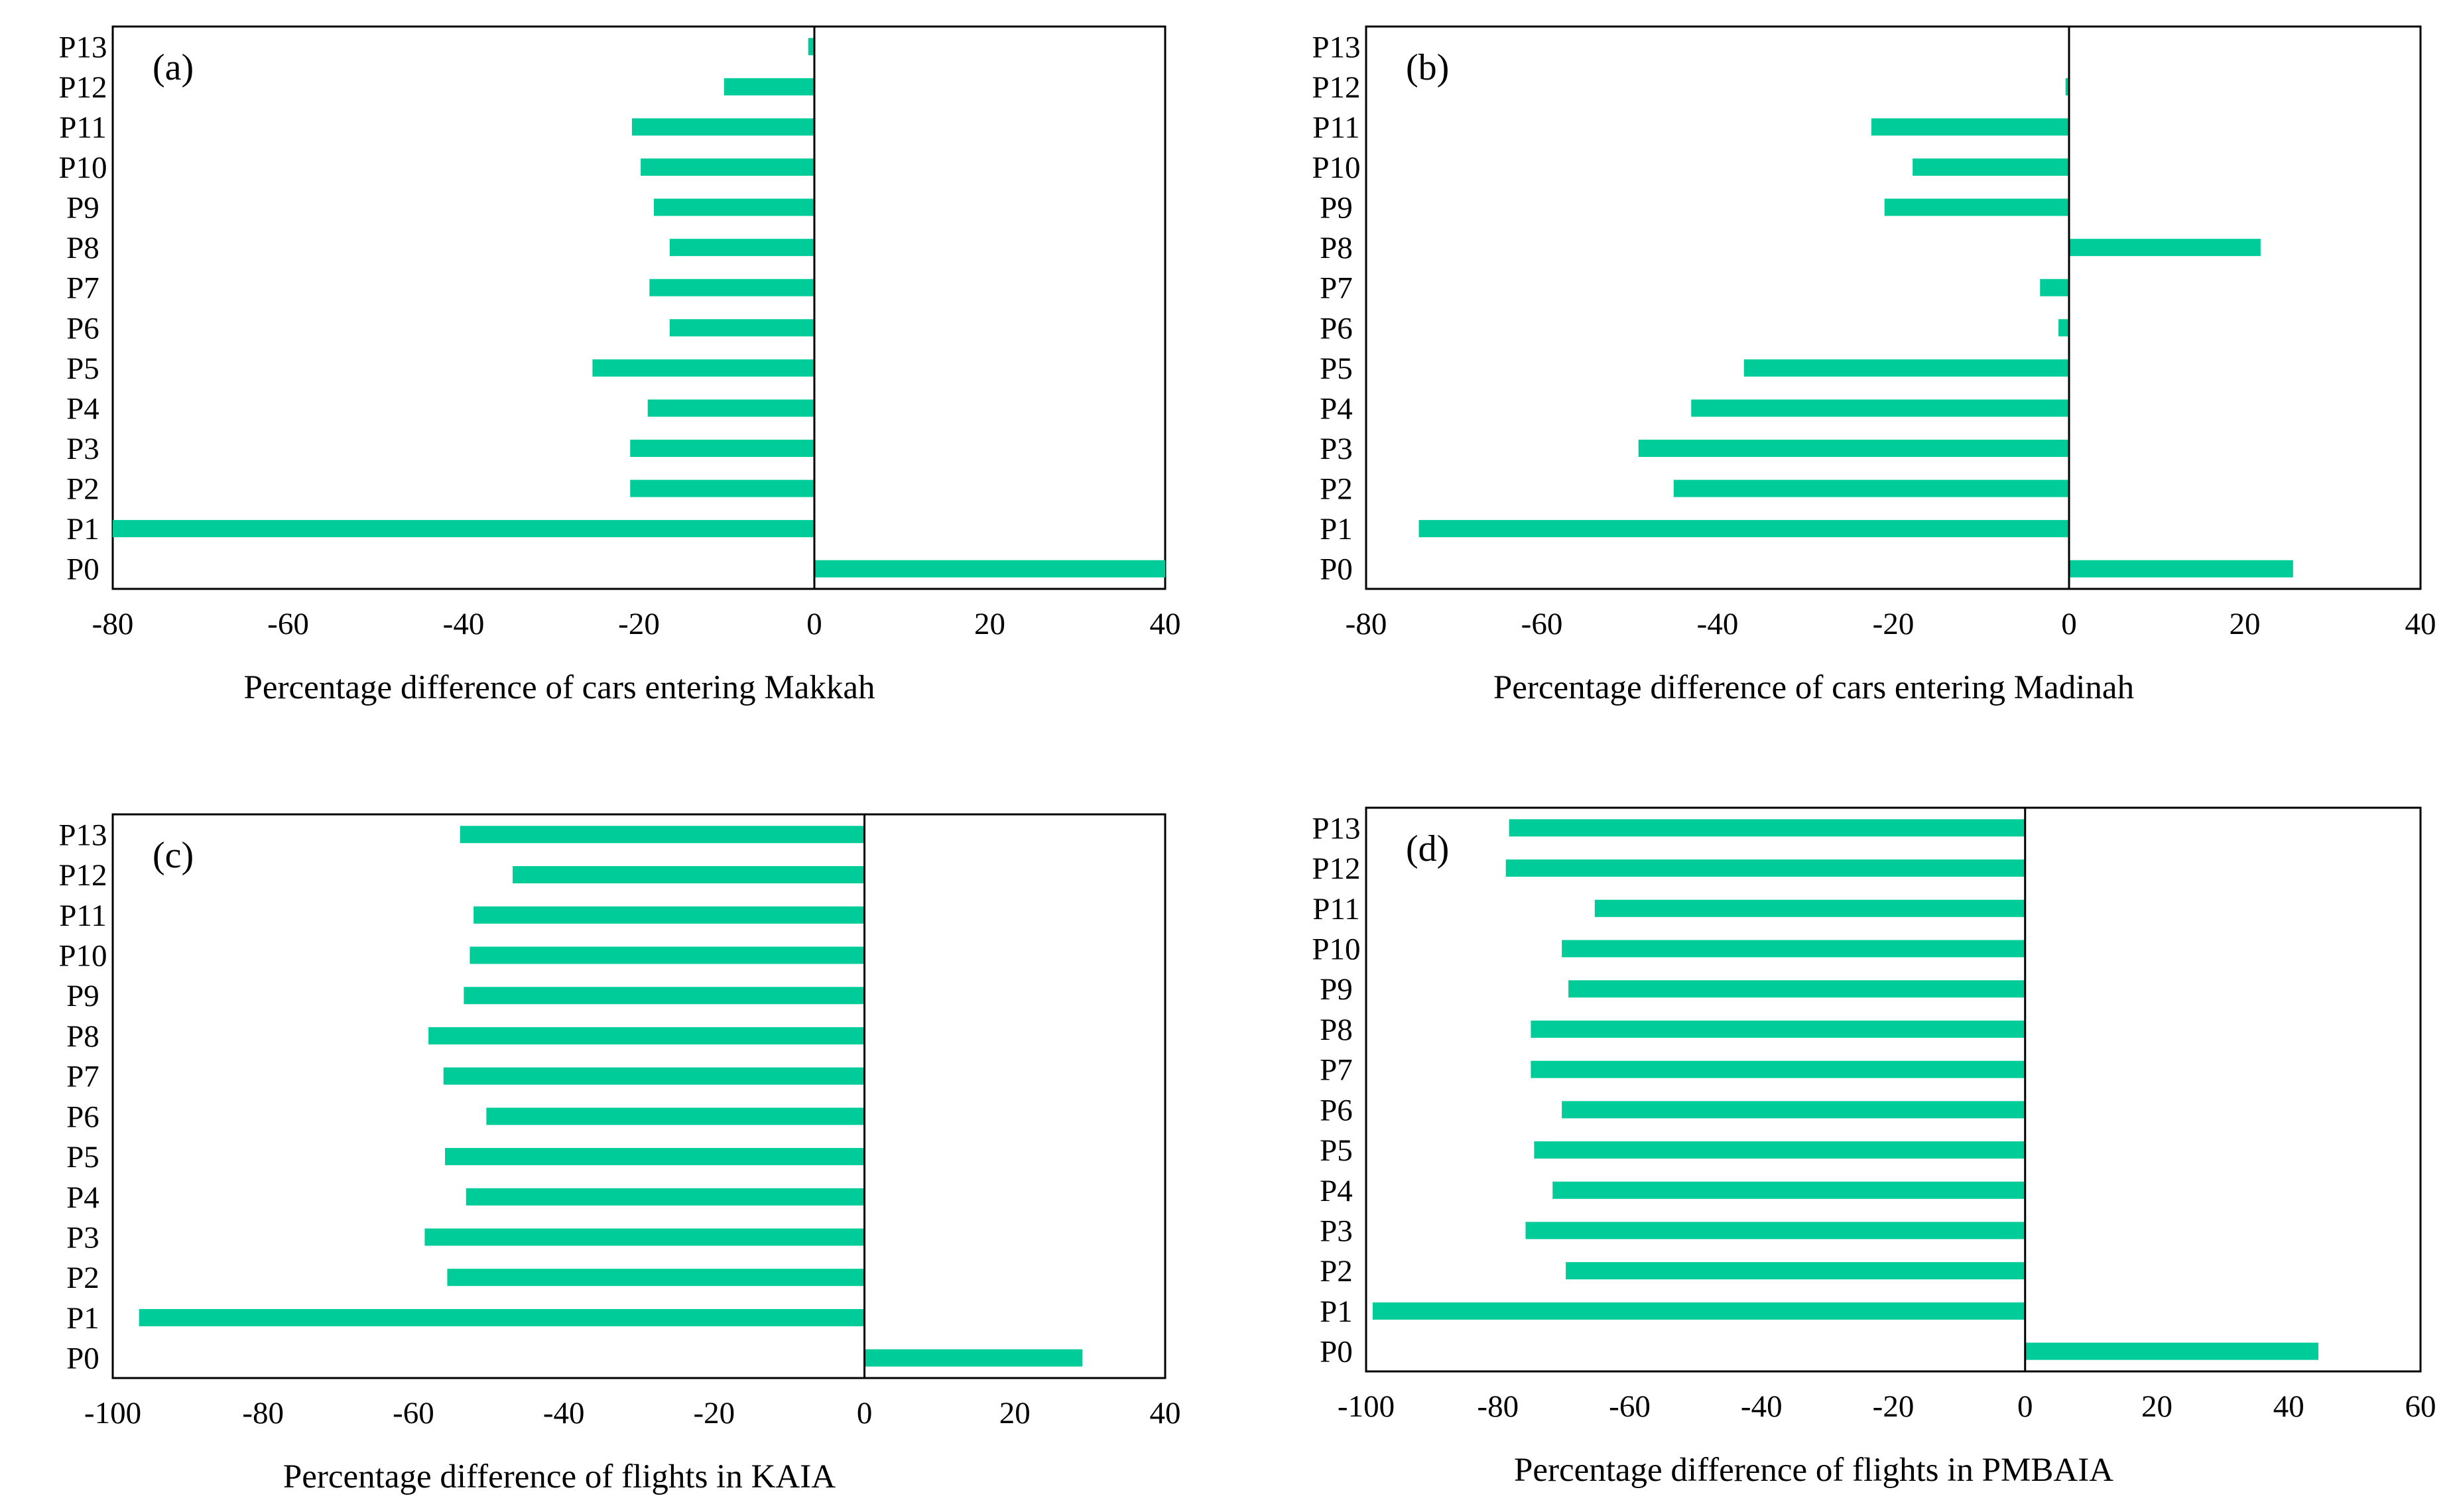  I want to click on x-tick-label: 60, so click(2420, 1406).